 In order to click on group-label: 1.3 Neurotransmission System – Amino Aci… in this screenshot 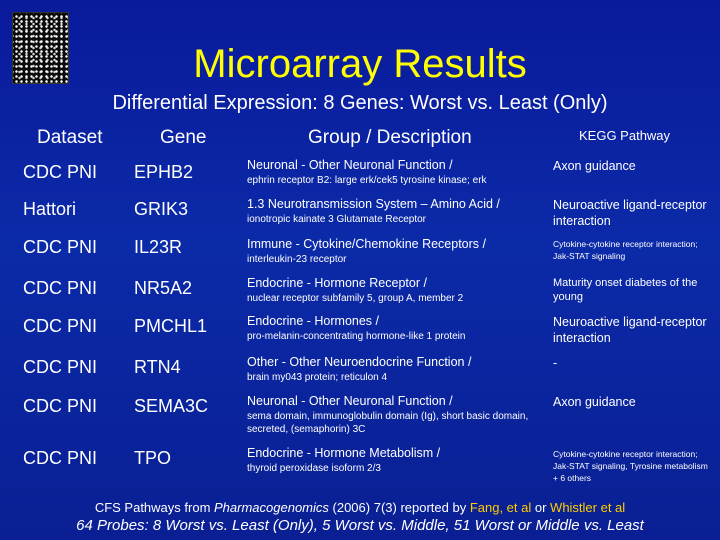, I will do `click(373, 204)`.